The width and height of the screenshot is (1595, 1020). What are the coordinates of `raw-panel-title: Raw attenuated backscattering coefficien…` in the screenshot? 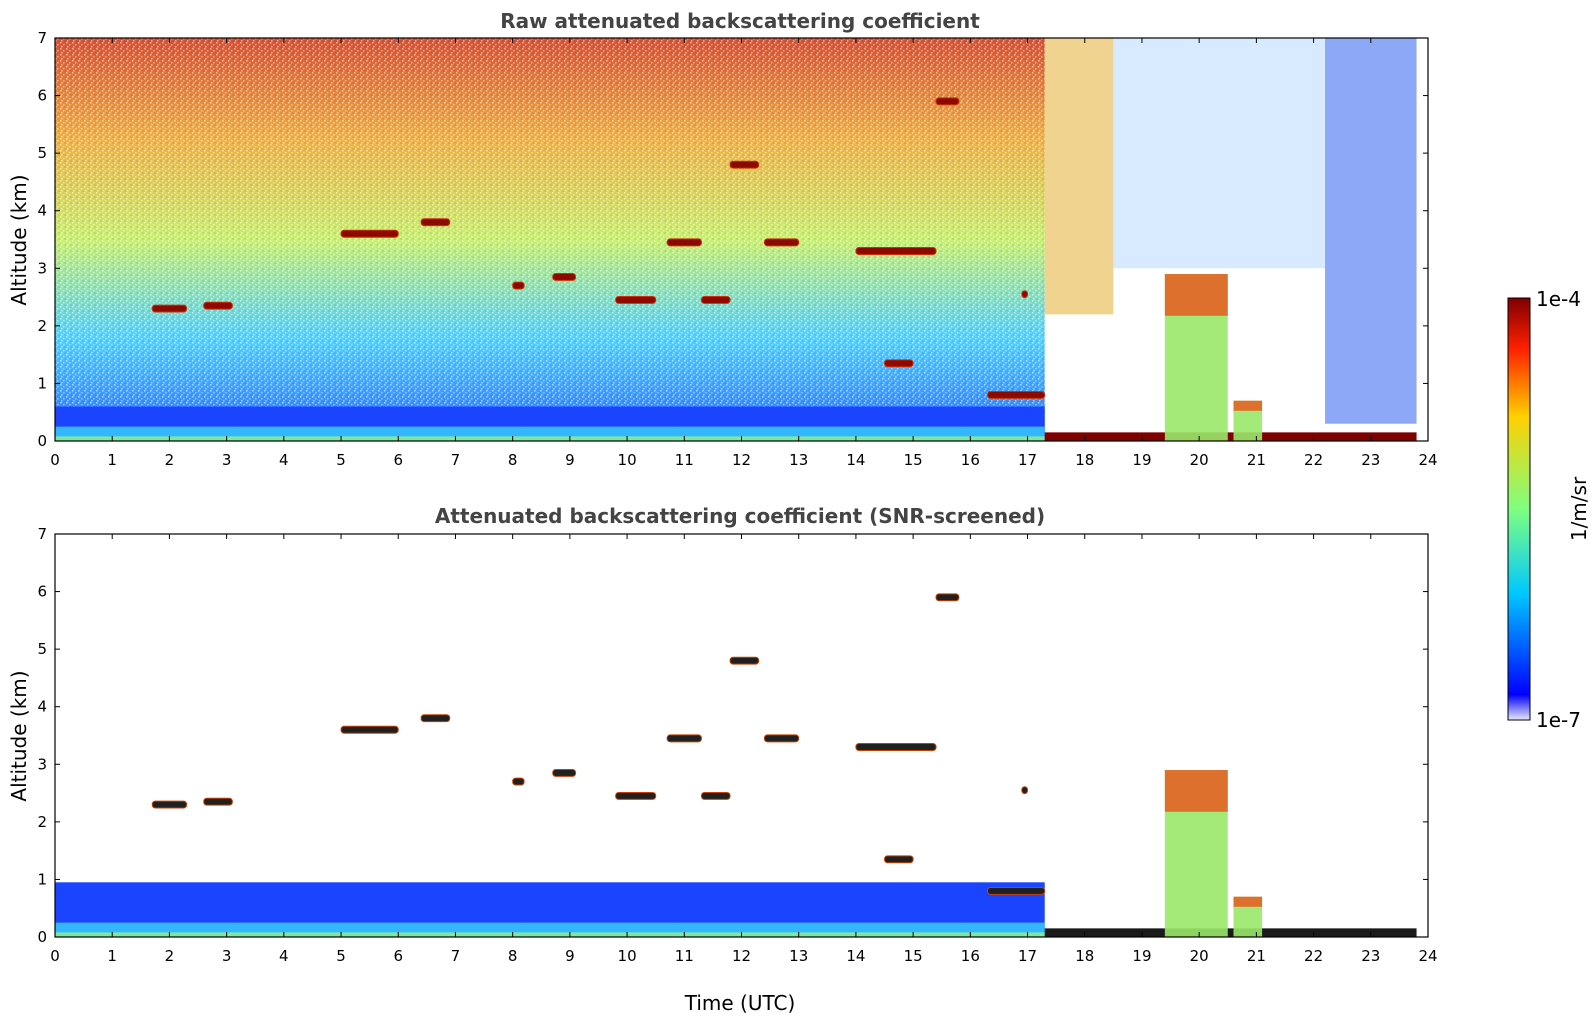 It's located at (740, 21).